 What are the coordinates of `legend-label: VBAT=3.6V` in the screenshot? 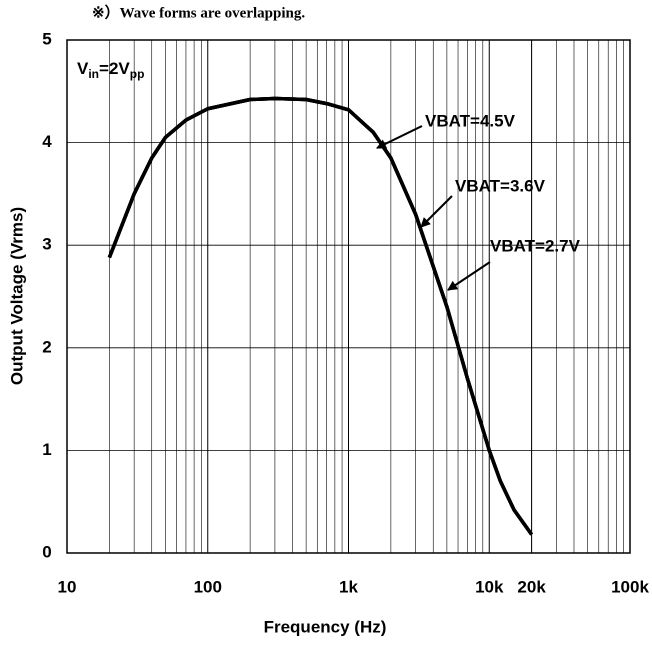 It's located at (500, 185).